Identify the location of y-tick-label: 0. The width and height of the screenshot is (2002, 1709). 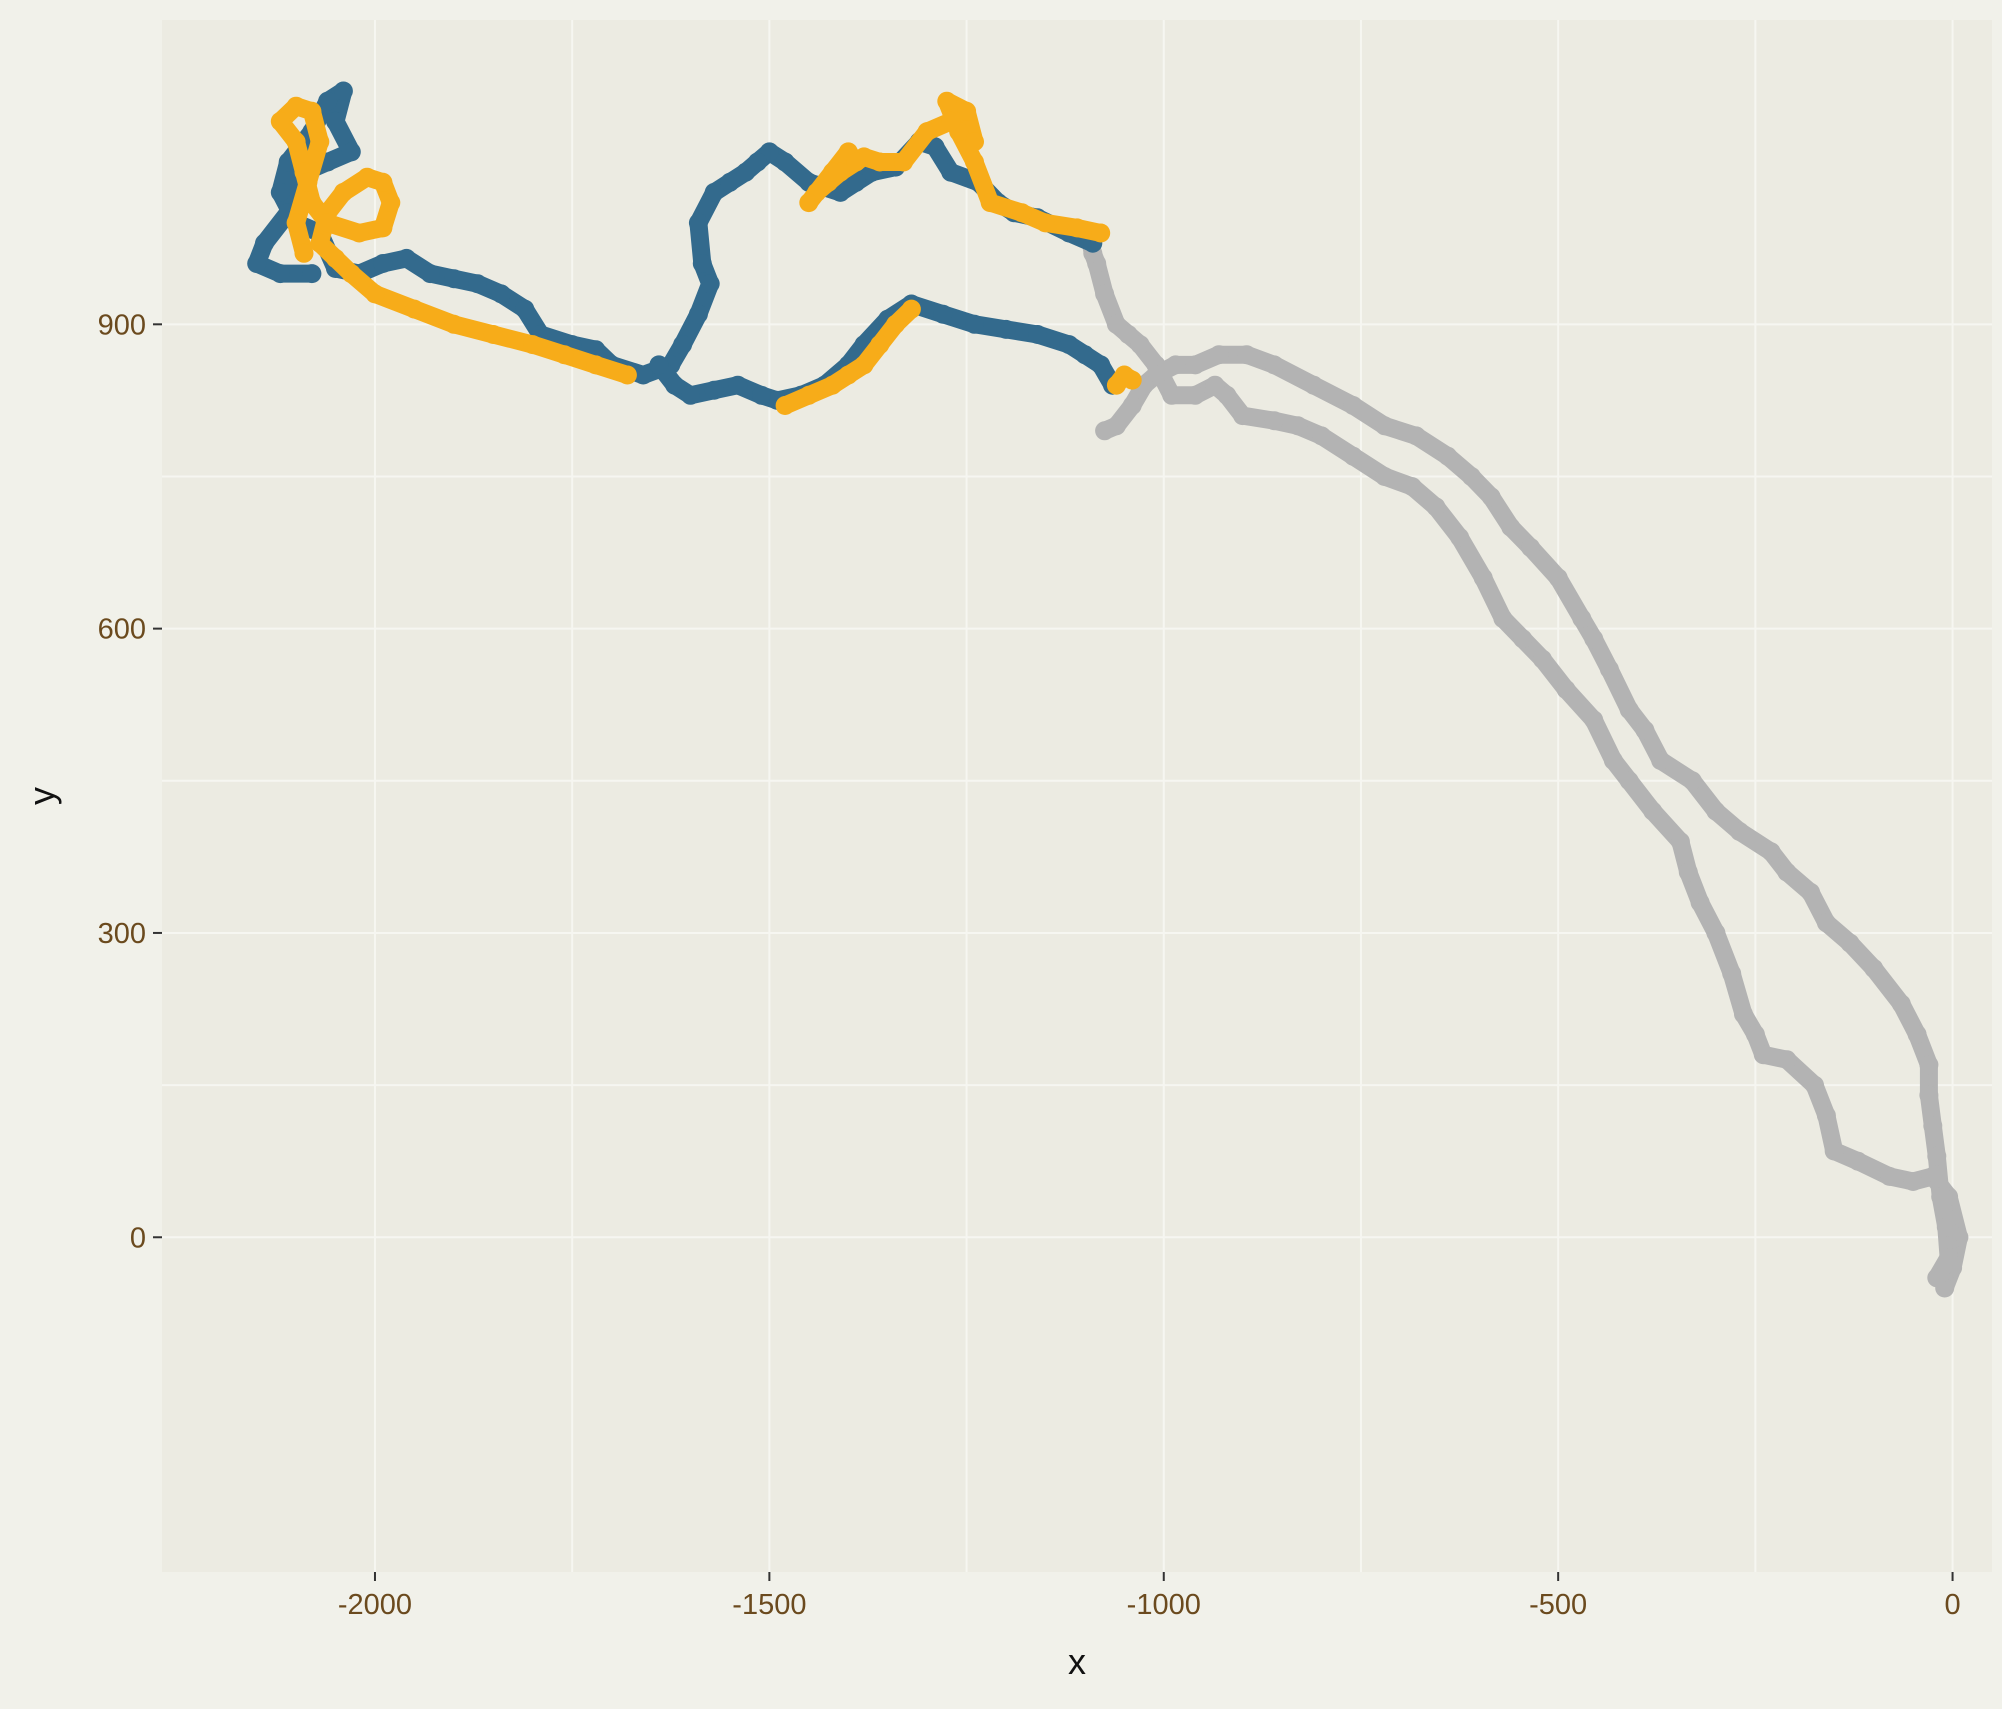
(138, 1238).